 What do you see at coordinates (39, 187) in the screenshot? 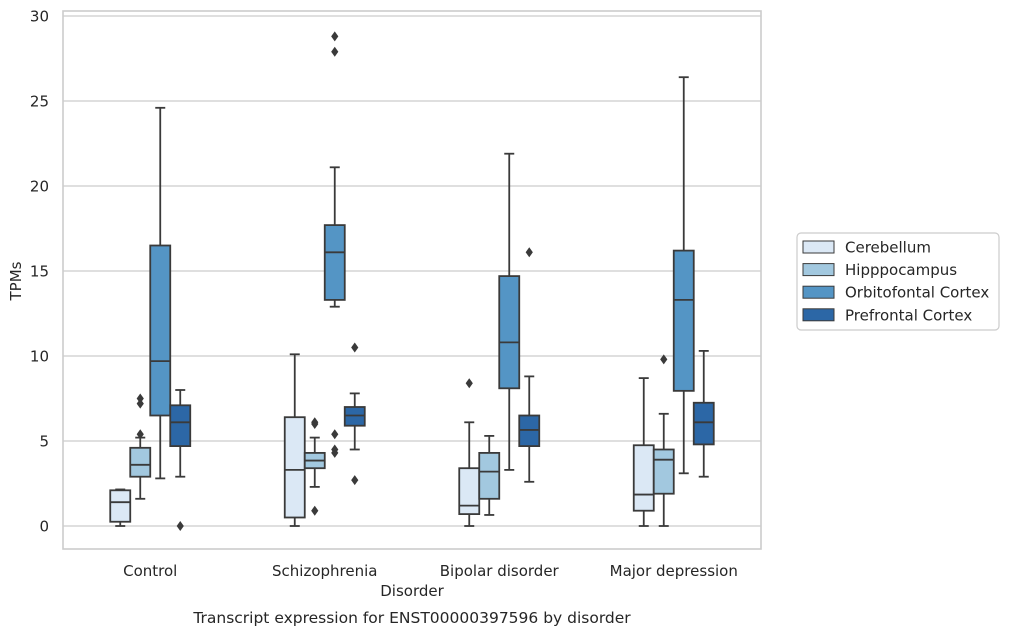
I see `y-tick-label: 20` at bounding box center [39, 187].